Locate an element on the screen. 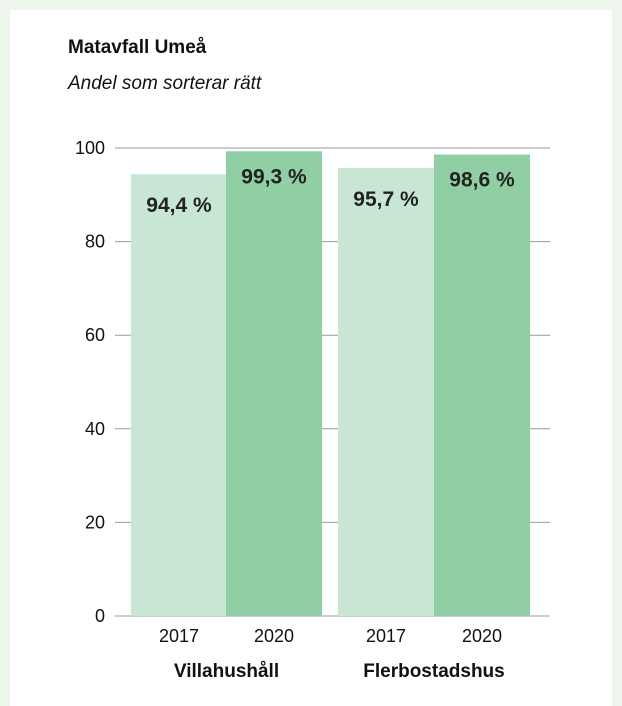 The image size is (622, 706). chart-title: Matavfall Umeå is located at coordinates (137, 47).